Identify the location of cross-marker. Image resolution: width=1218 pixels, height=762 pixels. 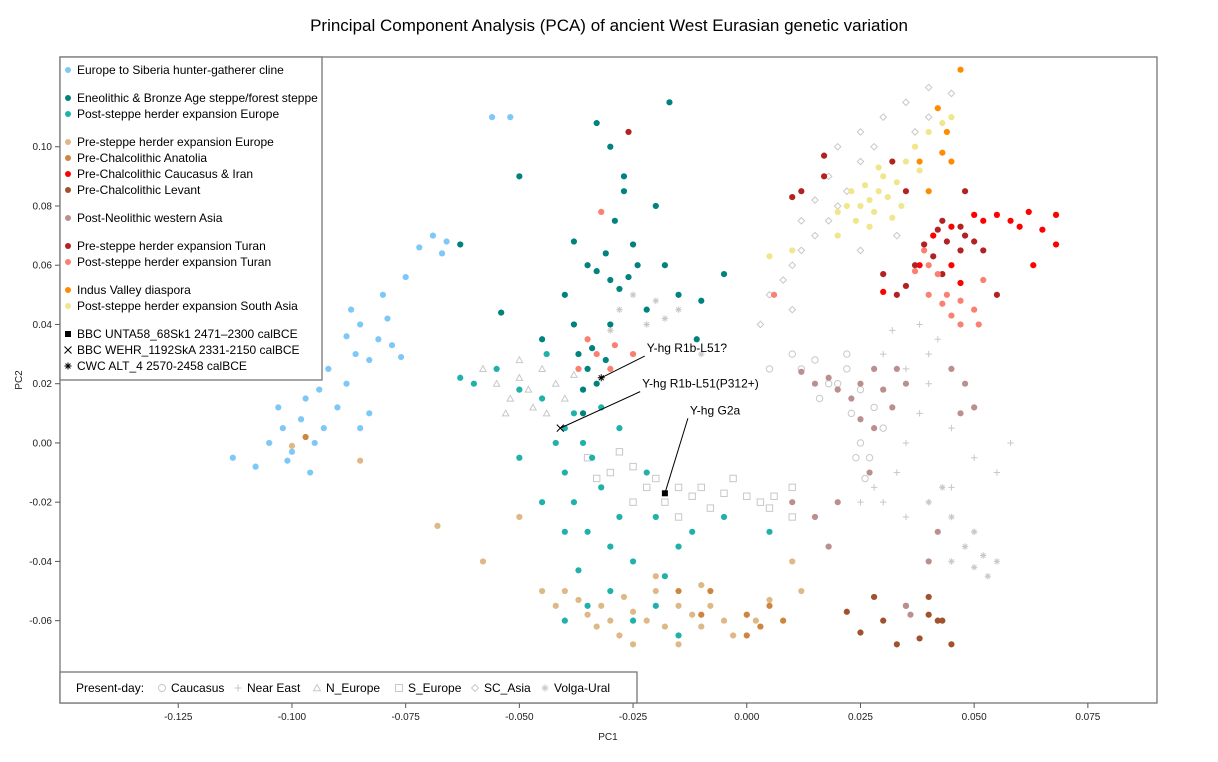
(560, 428).